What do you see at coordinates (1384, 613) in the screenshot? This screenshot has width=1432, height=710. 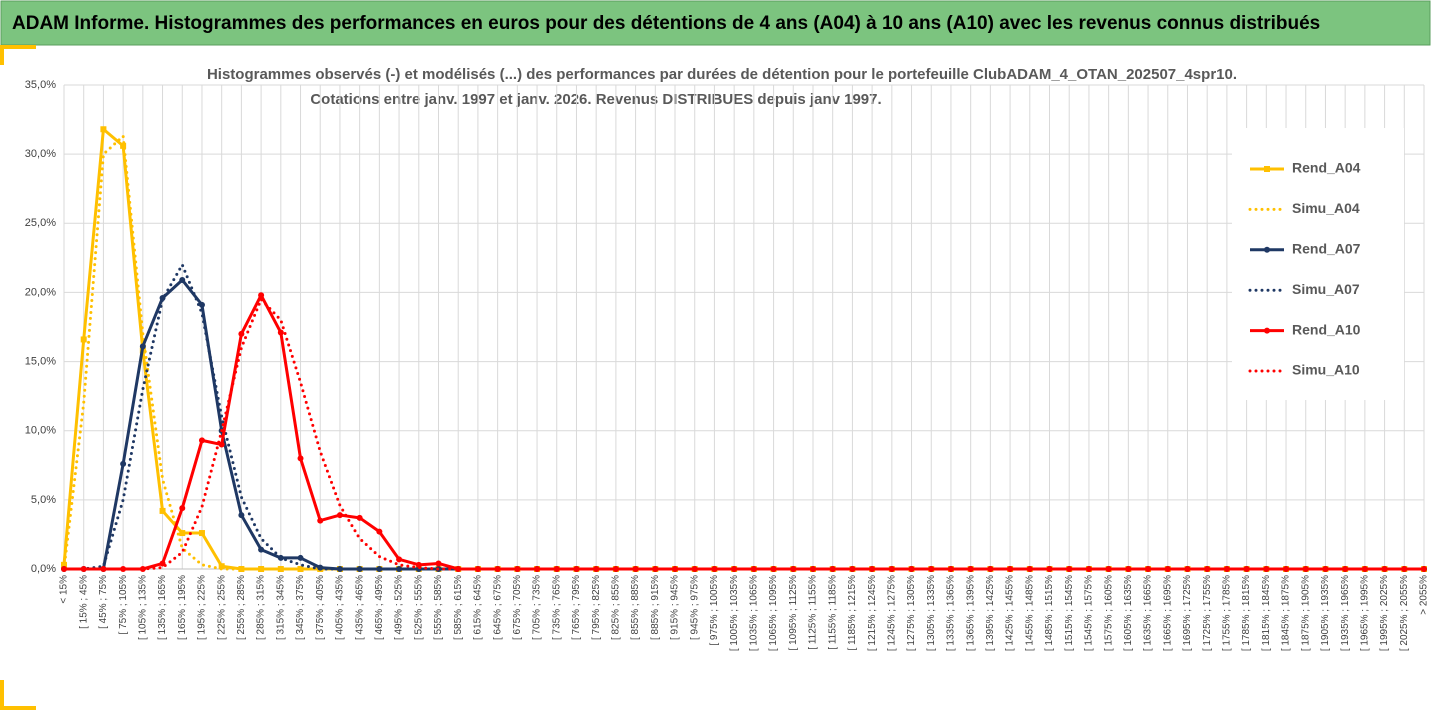 I see `x-tick-label: [ 1995% ; 2025%` at bounding box center [1384, 613].